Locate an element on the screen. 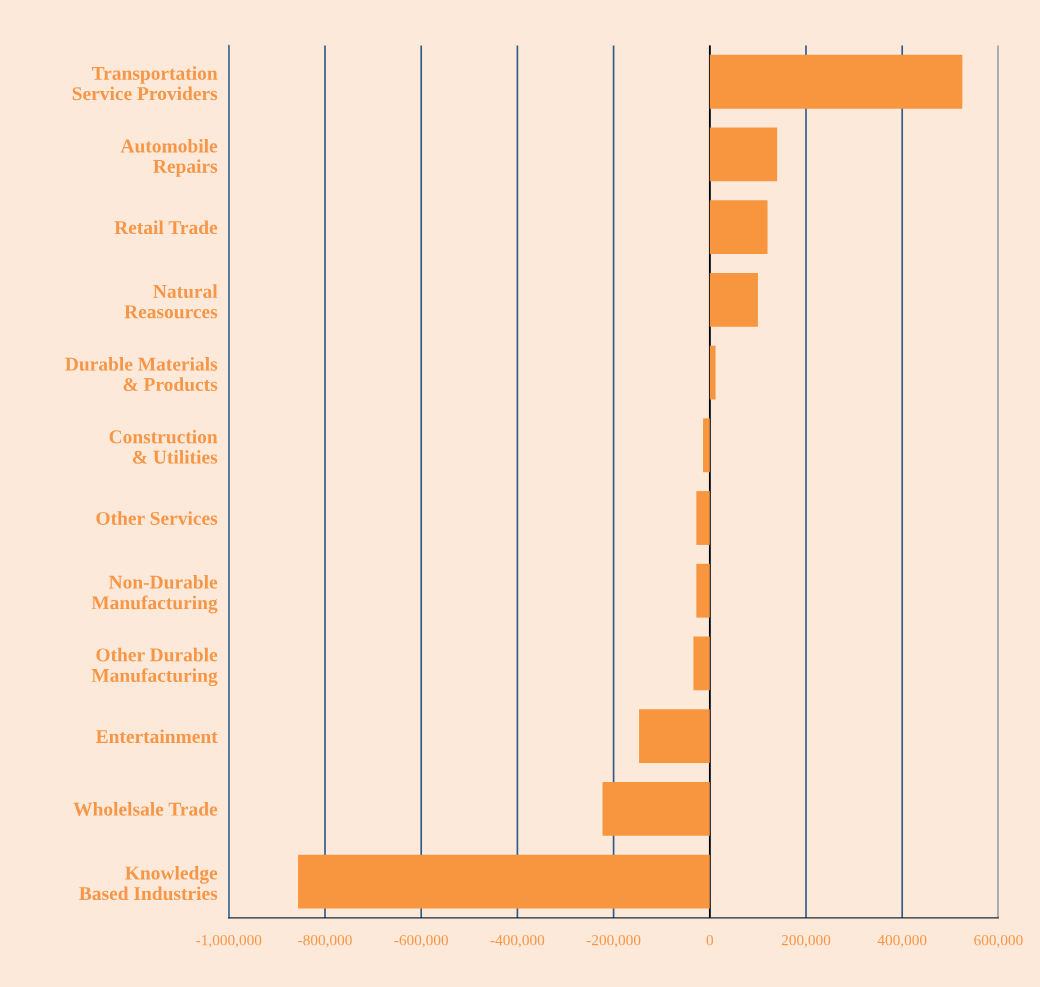 This screenshot has height=987, width=1040. y-tick-label: Knowledge Based Industries is located at coordinates (148, 883).